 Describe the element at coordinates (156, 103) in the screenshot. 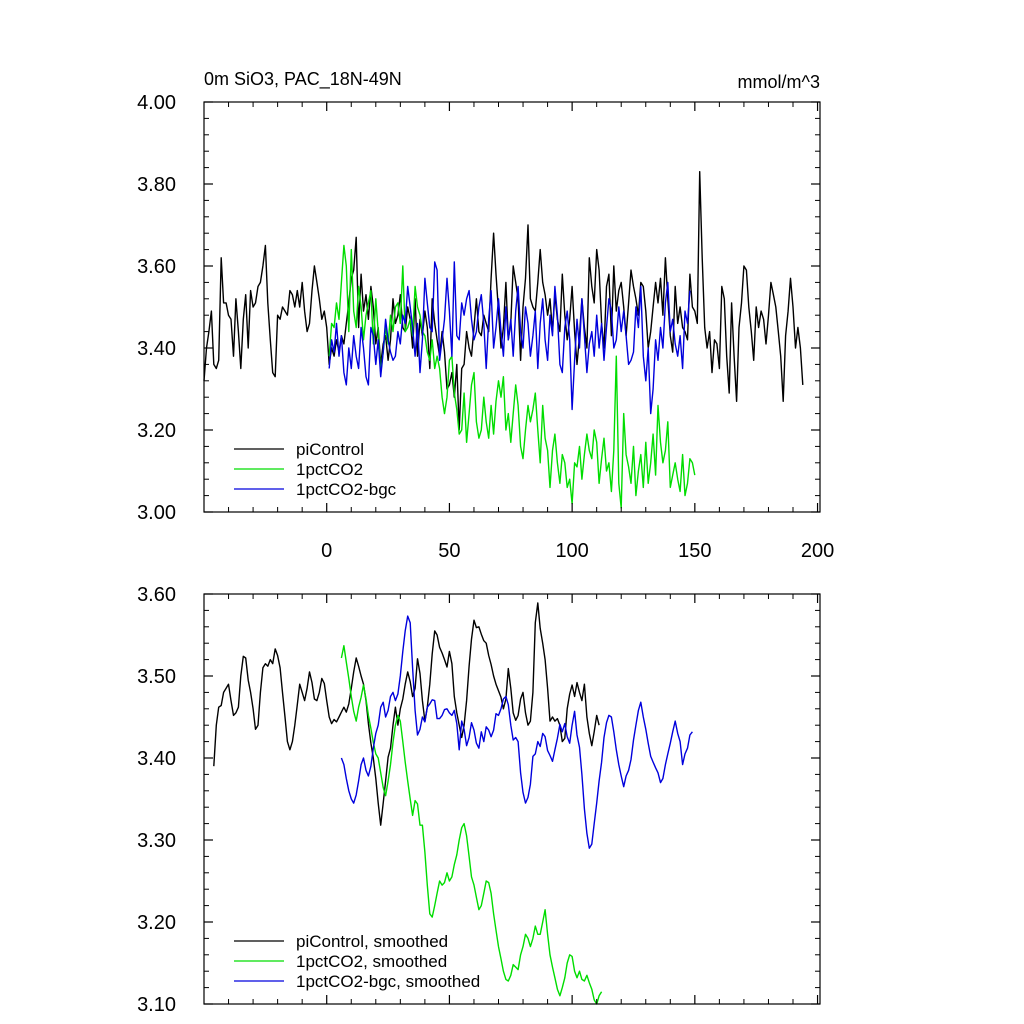

I see `y-tick-label: 4.00` at that location.